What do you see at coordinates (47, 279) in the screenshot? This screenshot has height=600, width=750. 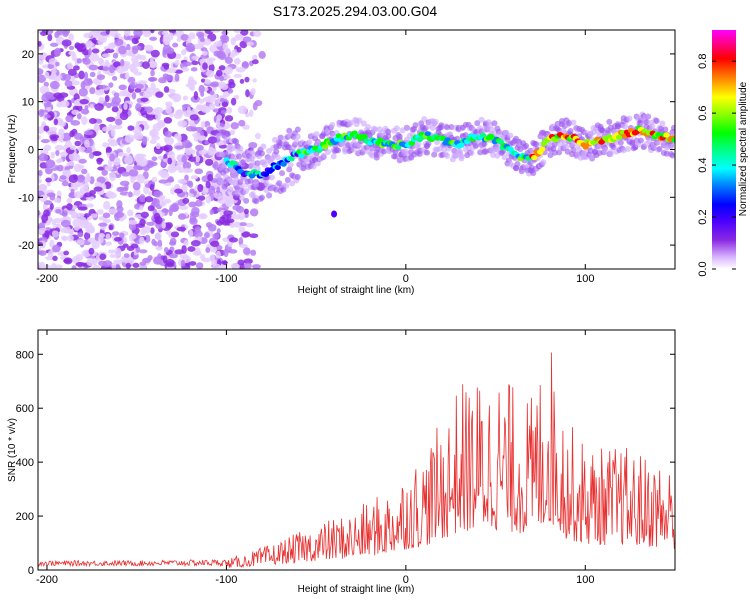 I see `spectrogram-xtick-label: -200` at bounding box center [47, 279].